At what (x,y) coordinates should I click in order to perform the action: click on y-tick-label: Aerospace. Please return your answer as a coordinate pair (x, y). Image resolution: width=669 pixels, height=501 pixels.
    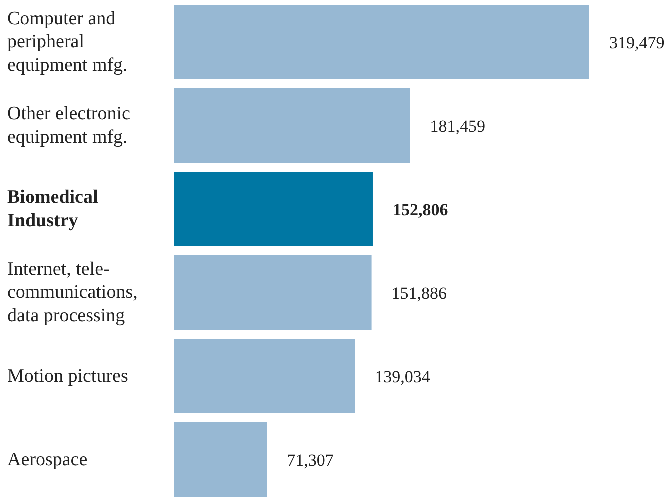
    Looking at the image, I should click on (48, 459).